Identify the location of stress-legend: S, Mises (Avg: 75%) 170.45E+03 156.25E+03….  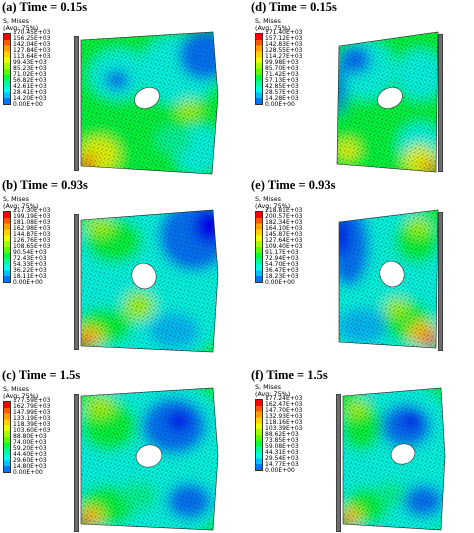
(35, 64).